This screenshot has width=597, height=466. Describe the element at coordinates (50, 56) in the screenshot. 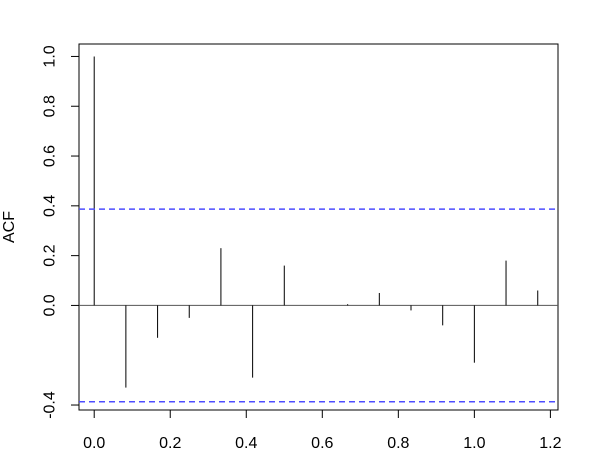

I see `y-tick-label: 1.0` at that location.